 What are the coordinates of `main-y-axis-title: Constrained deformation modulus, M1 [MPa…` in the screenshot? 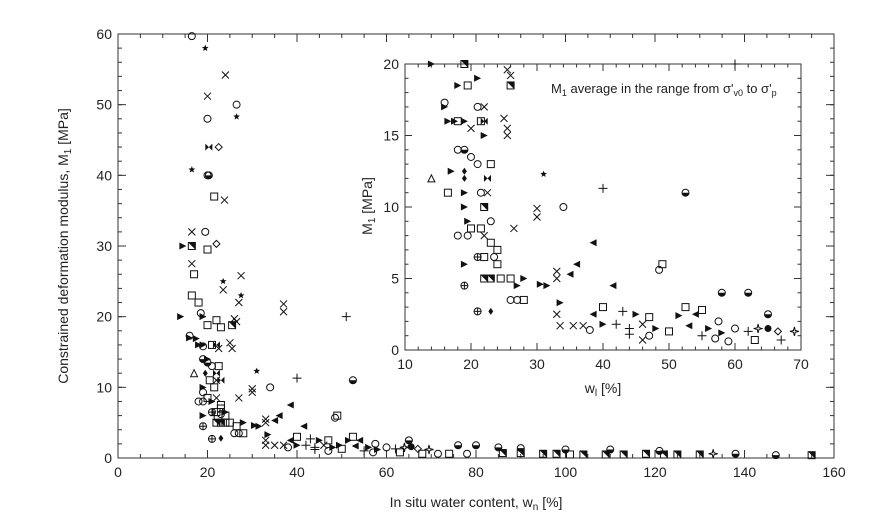 It's located at (64, 246).